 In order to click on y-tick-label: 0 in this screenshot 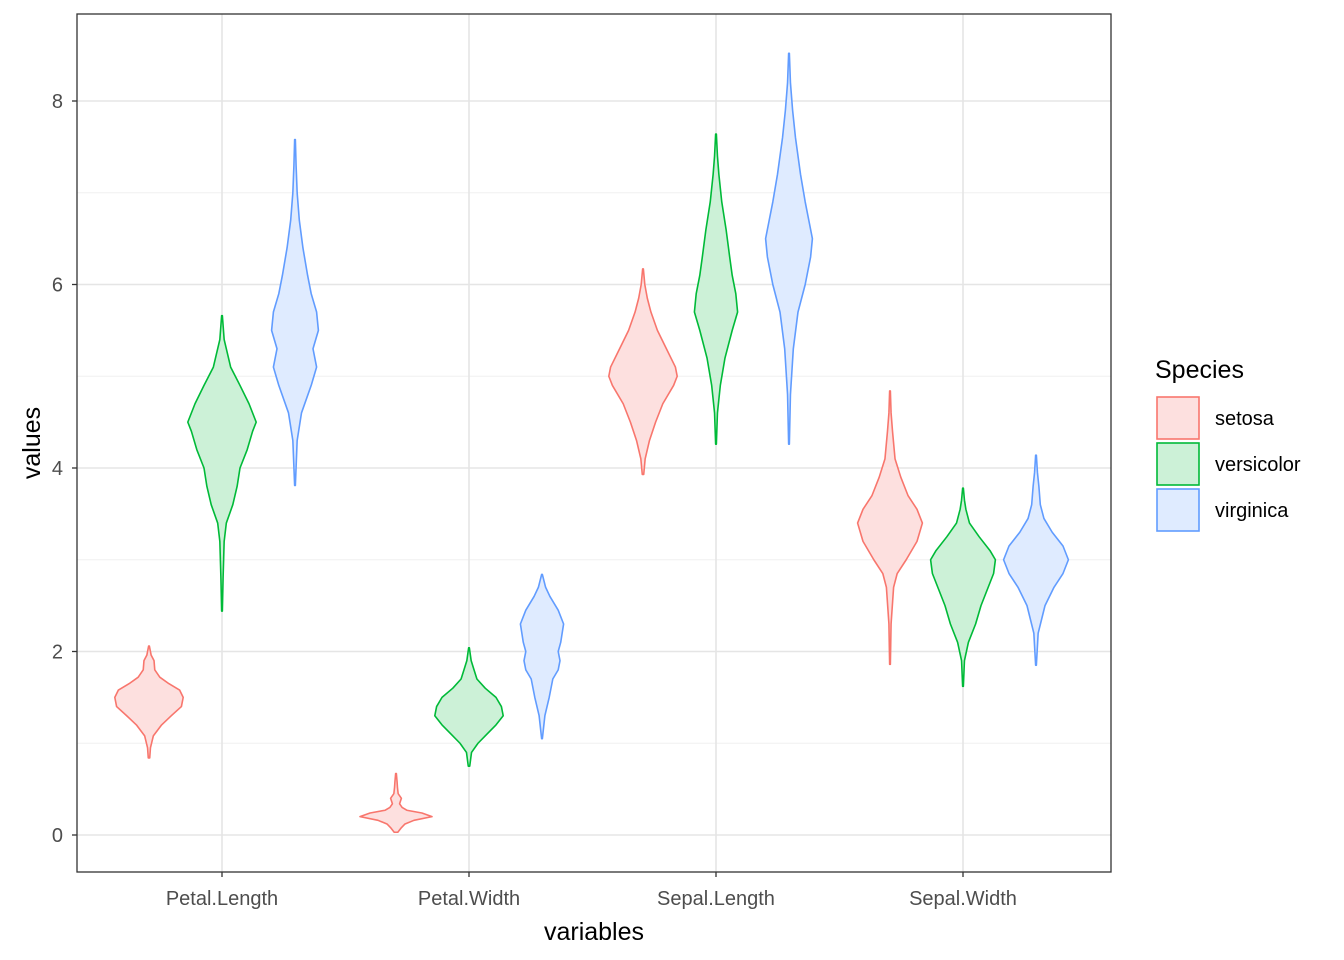, I will do `click(57, 836)`.